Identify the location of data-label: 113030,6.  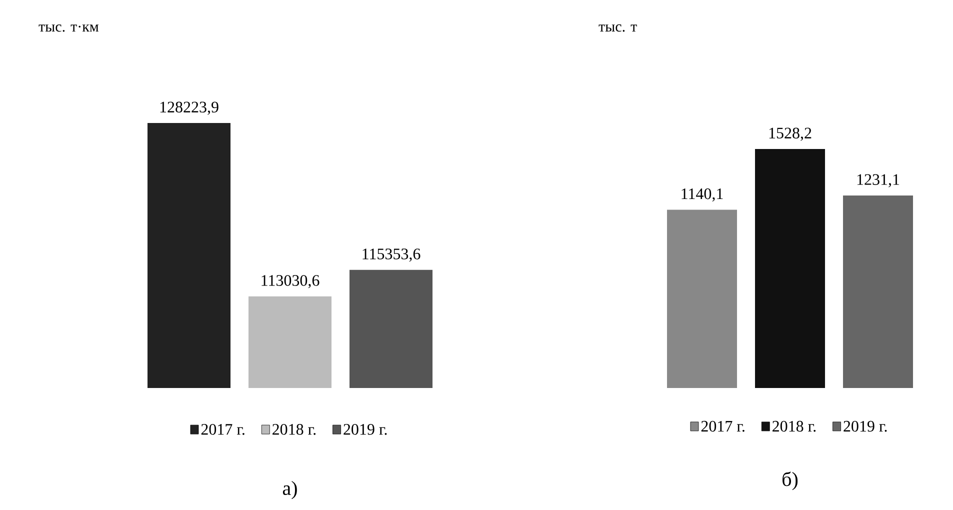
(291, 281).